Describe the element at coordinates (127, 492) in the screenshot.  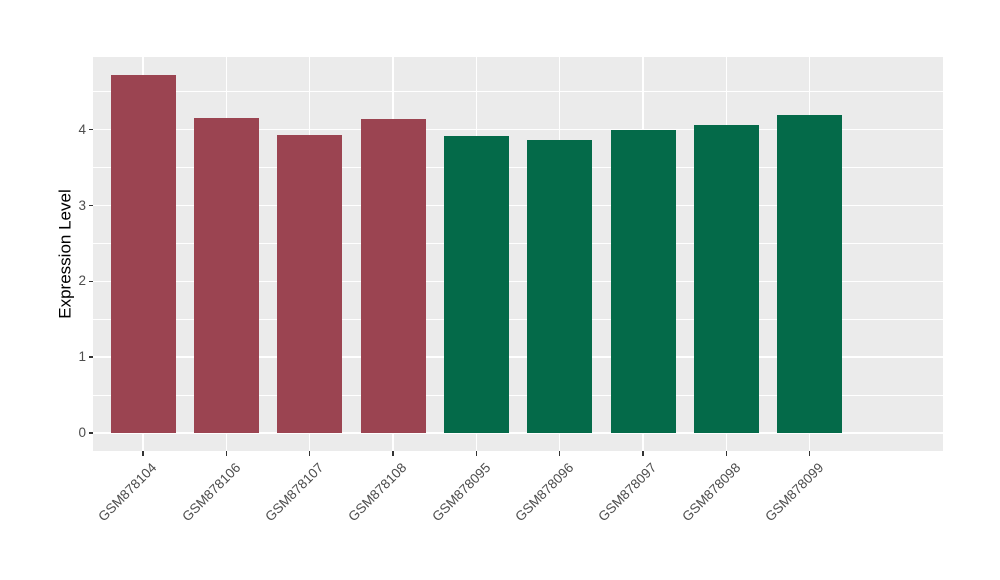
I see `x-tick-label: GSM878104` at that location.